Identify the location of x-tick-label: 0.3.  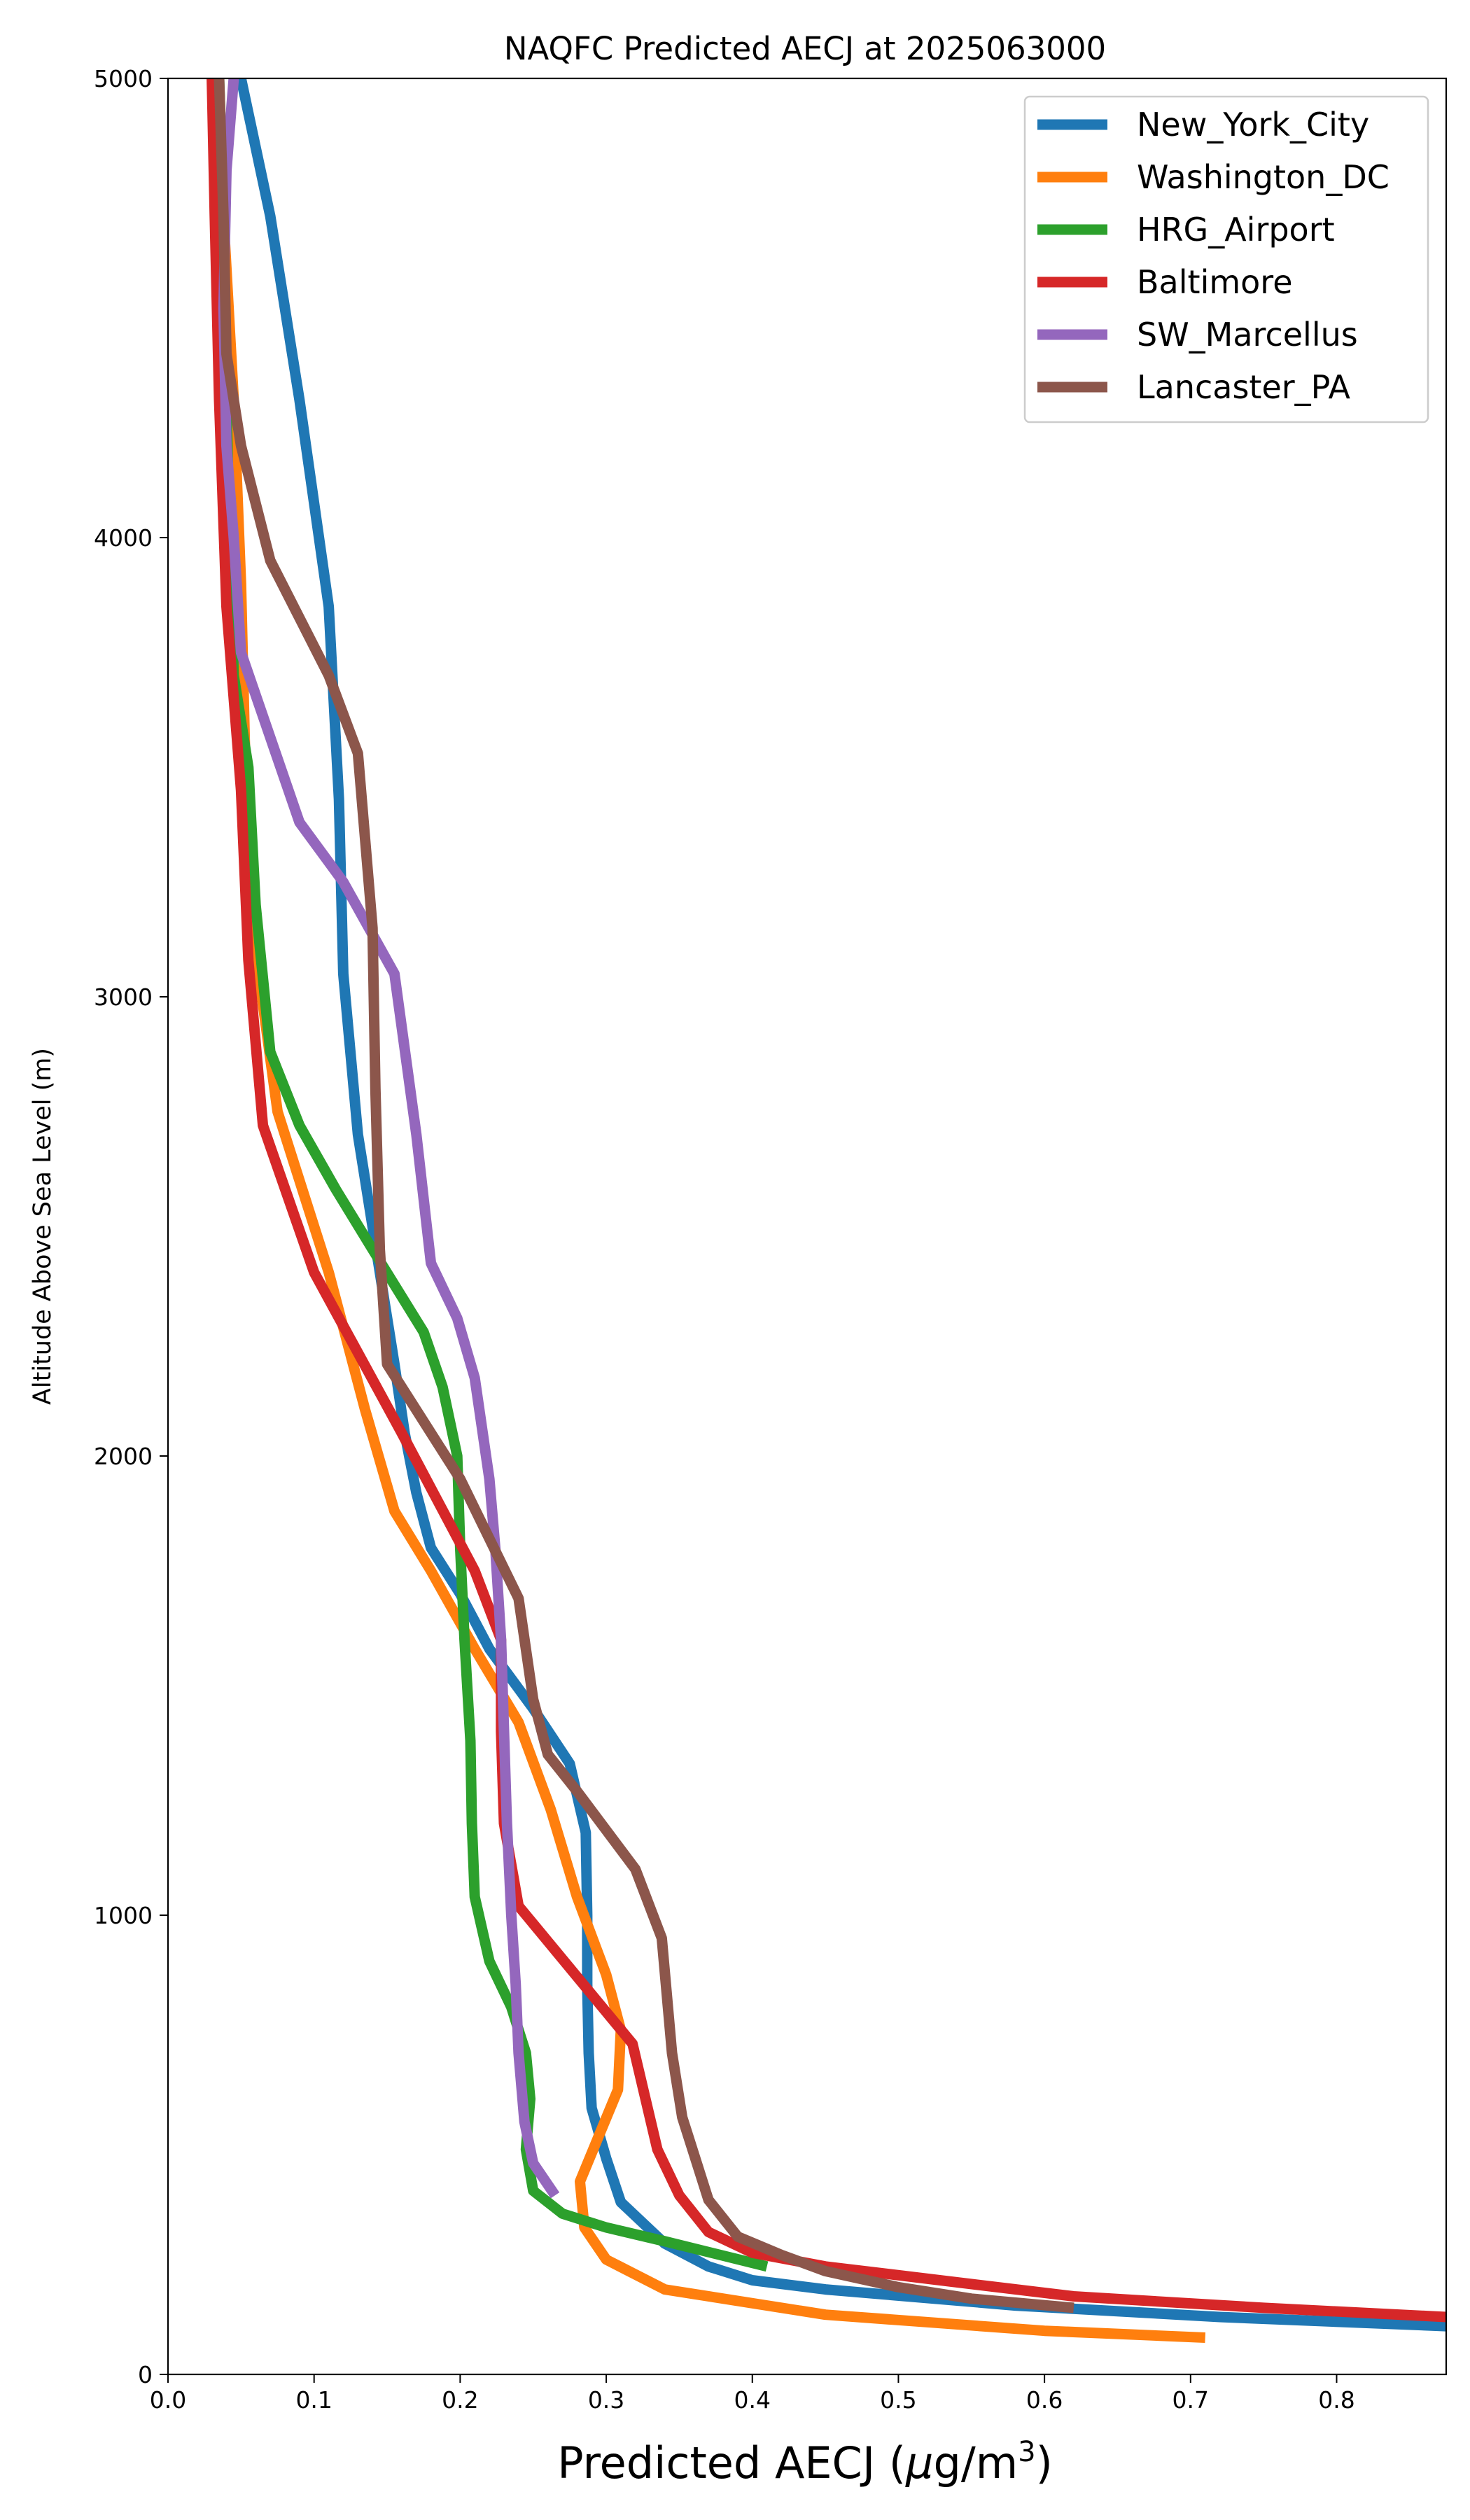
(606, 2400).